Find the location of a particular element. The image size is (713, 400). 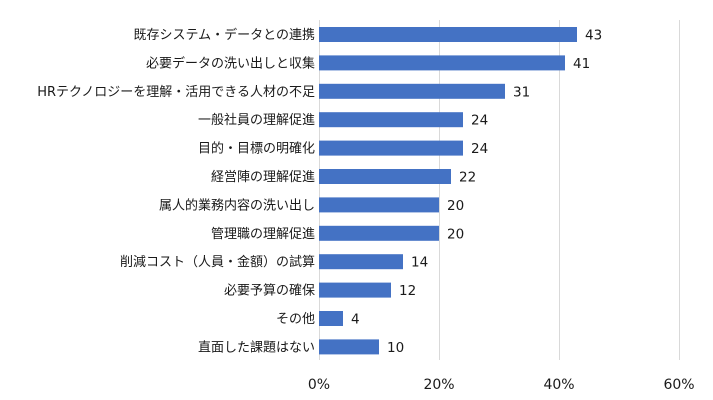

value-label-5: 22 is located at coordinates (467, 178).